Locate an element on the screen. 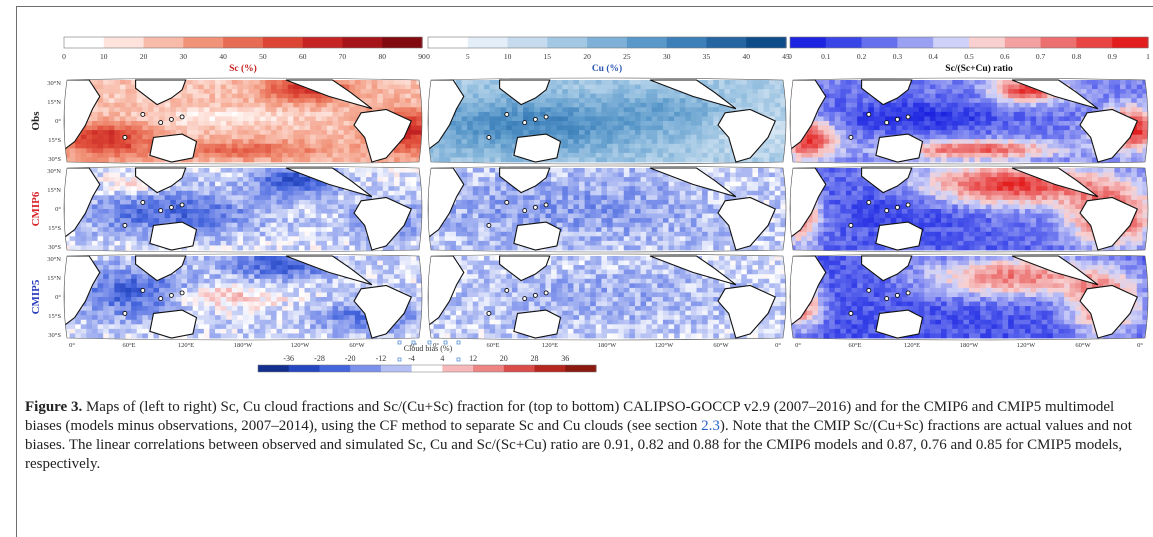 Image resolution: width=1153 pixels, height=537 pixels. colorbar-swatch is located at coordinates (1094, 42).